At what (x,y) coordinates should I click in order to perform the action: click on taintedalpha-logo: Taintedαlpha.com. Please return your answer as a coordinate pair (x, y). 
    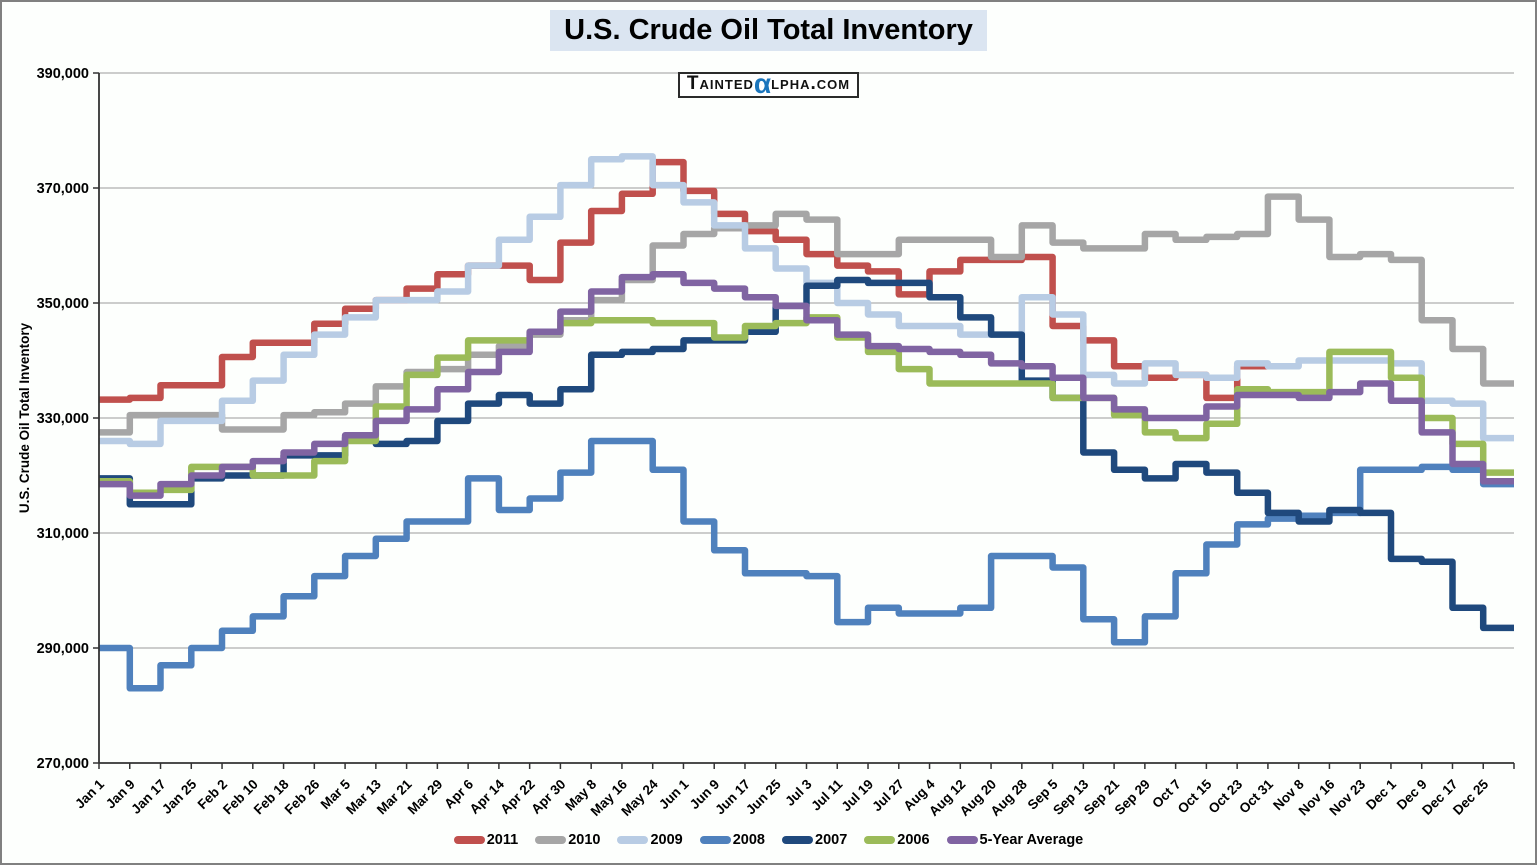
    Looking at the image, I should click on (768, 84).